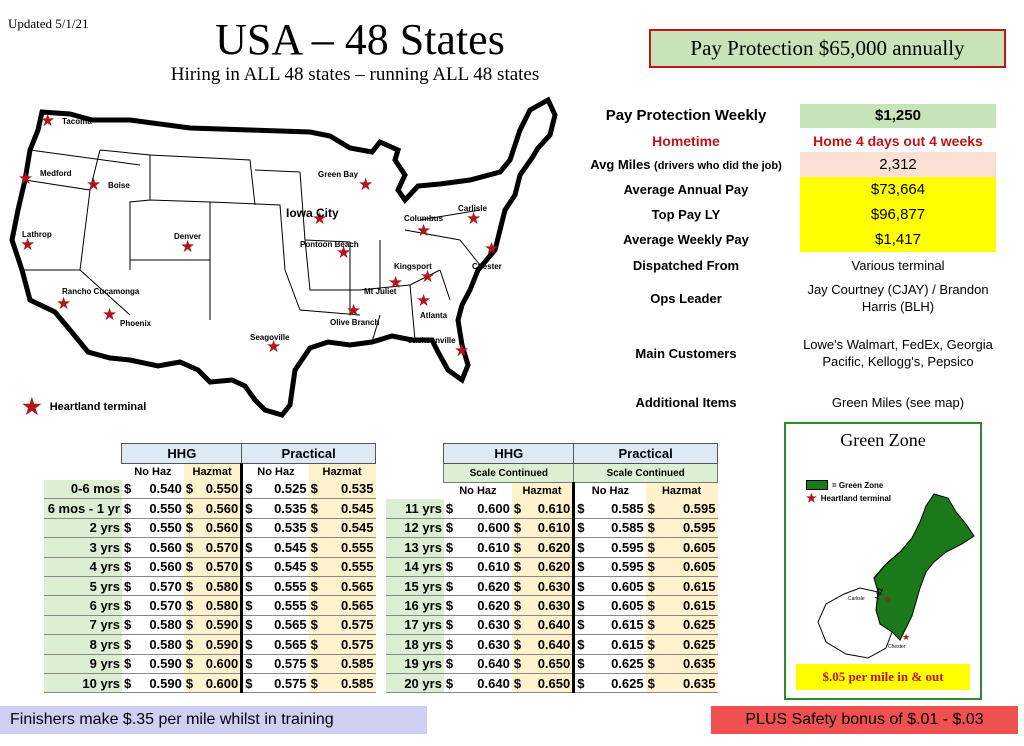 Image resolution: width=1024 pixels, height=746 pixels. Describe the element at coordinates (542, 508) in the screenshot. I see `rate-hhg-hazmat: $0.610` at that location.